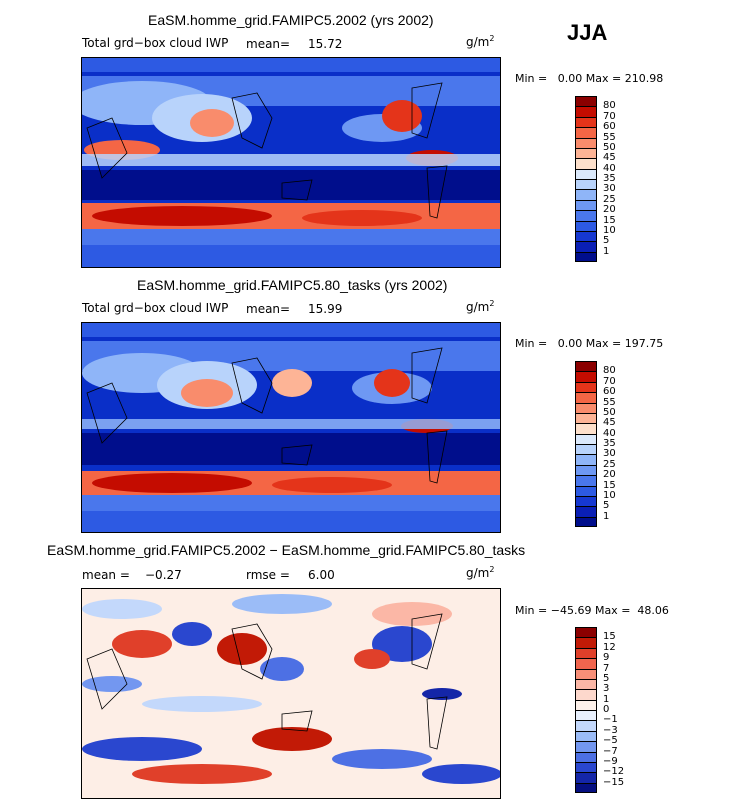 This screenshot has height=808, width=733. What do you see at coordinates (609, 454) in the screenshot?
I see `panel-2-colorbar-label: 30` at bounding box center [609, 454].